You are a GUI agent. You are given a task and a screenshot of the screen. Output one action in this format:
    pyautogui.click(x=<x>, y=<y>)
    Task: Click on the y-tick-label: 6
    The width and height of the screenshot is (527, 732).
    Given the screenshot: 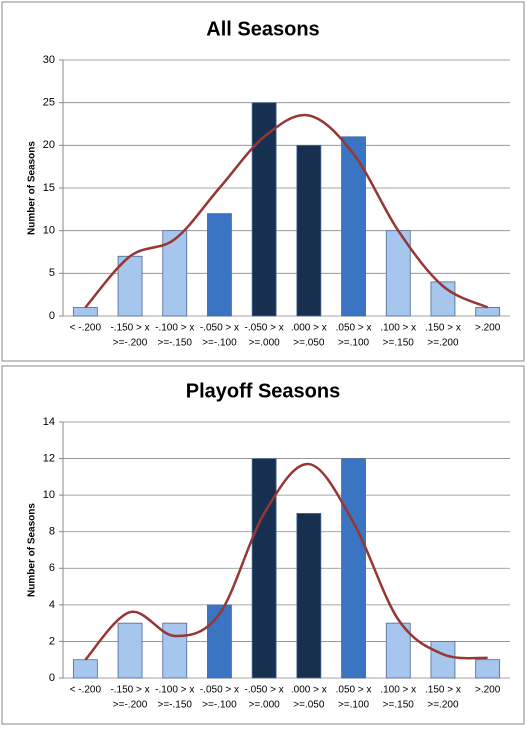 What is the action you would take?
    pyautogui.click(x=52, y=568)
    